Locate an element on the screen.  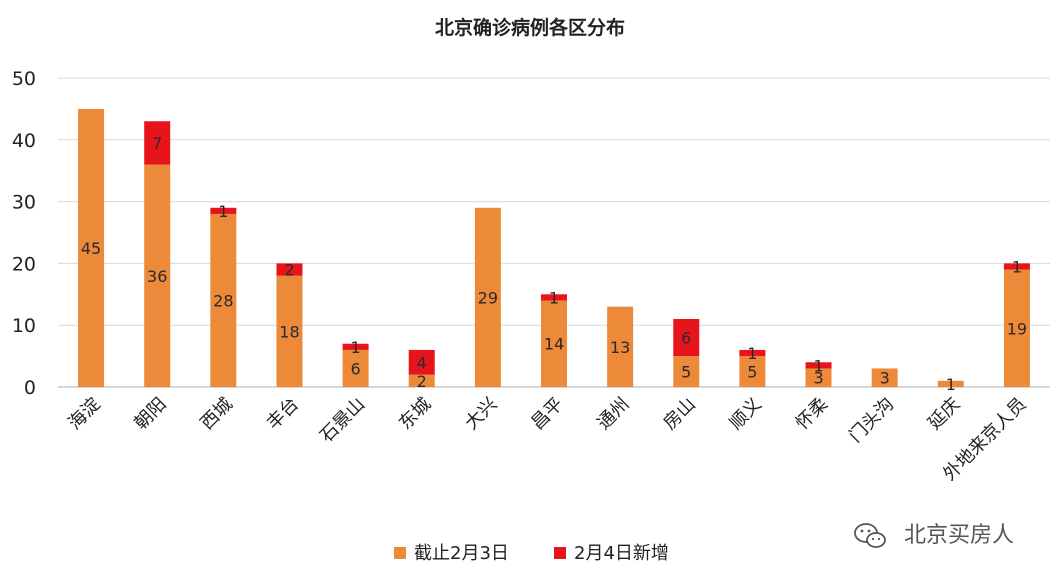
x-tick-label: 通州 is located at coordinates (613, 414).